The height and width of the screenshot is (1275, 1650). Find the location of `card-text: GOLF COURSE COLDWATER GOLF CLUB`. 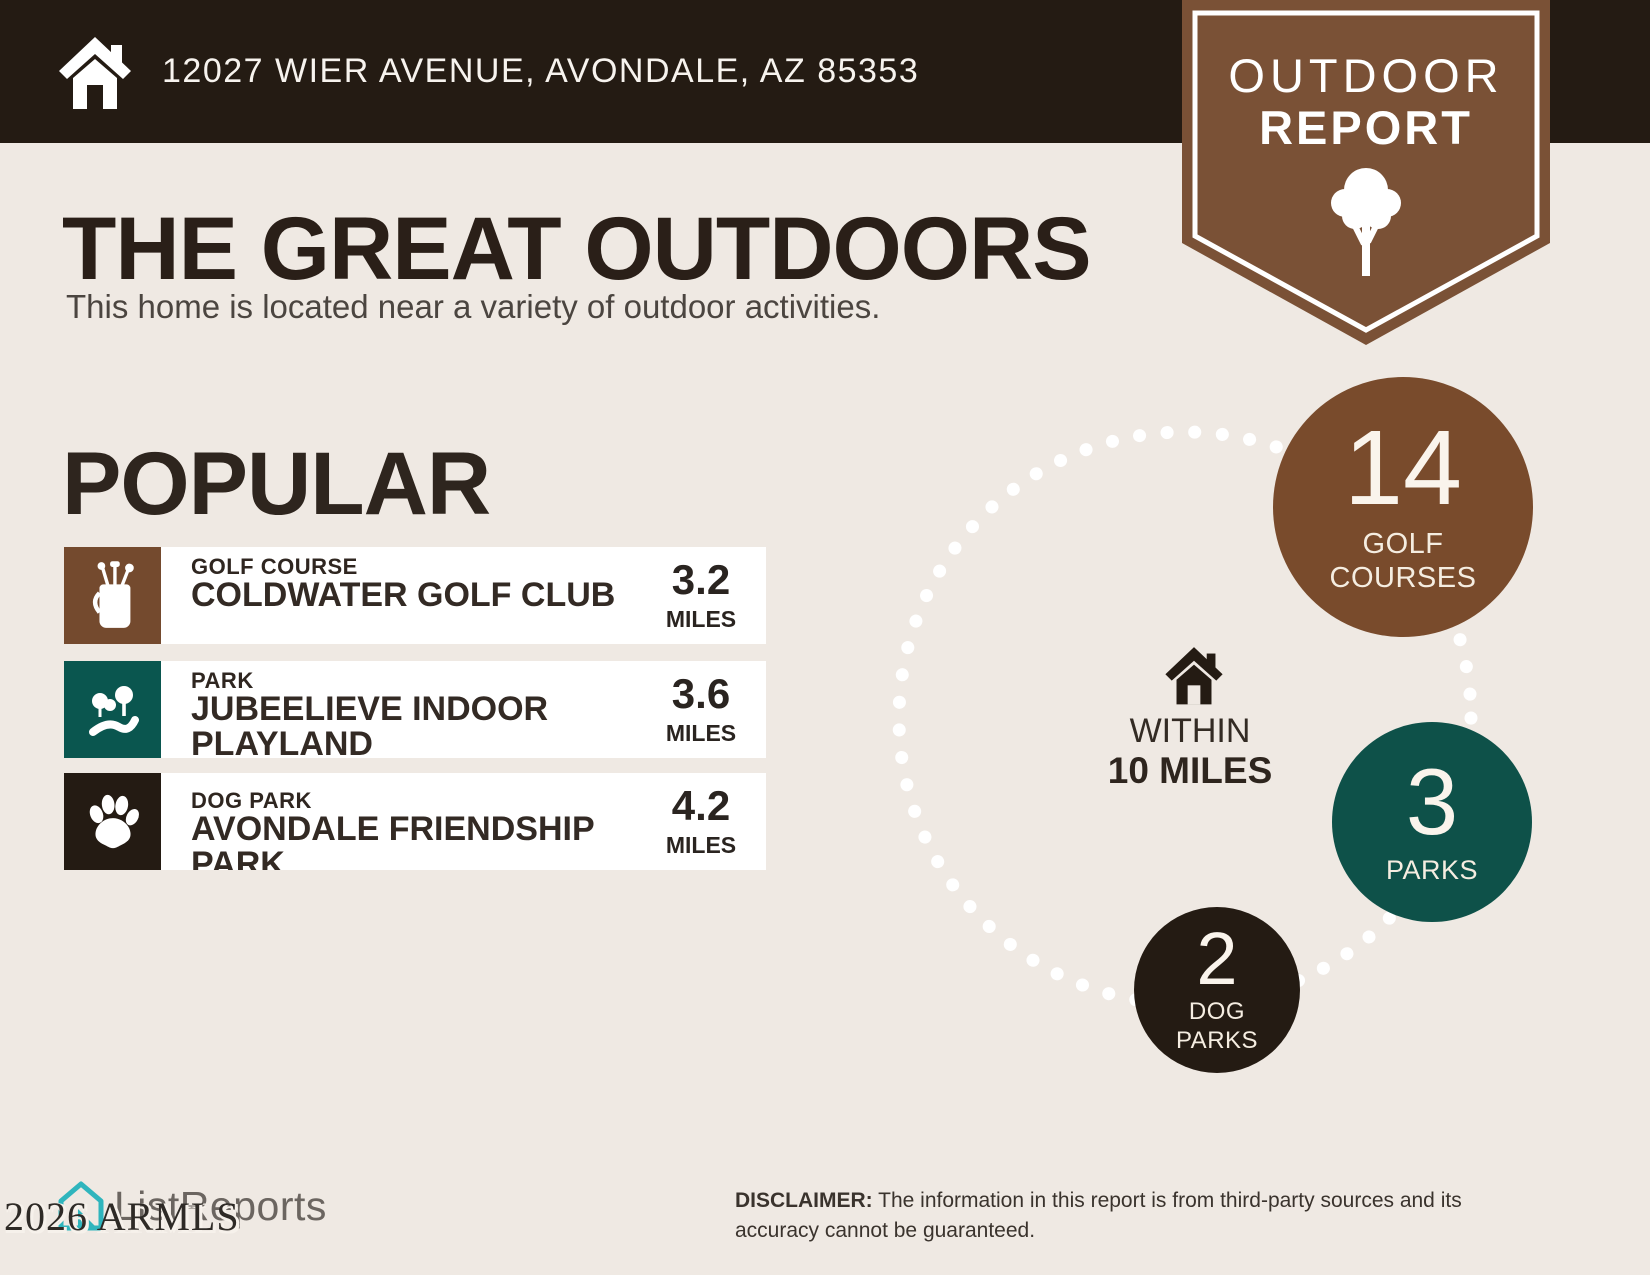

card-text: GOLF COURSE COLDWATER GOLF CLUB is located at coordinates (398, 595).